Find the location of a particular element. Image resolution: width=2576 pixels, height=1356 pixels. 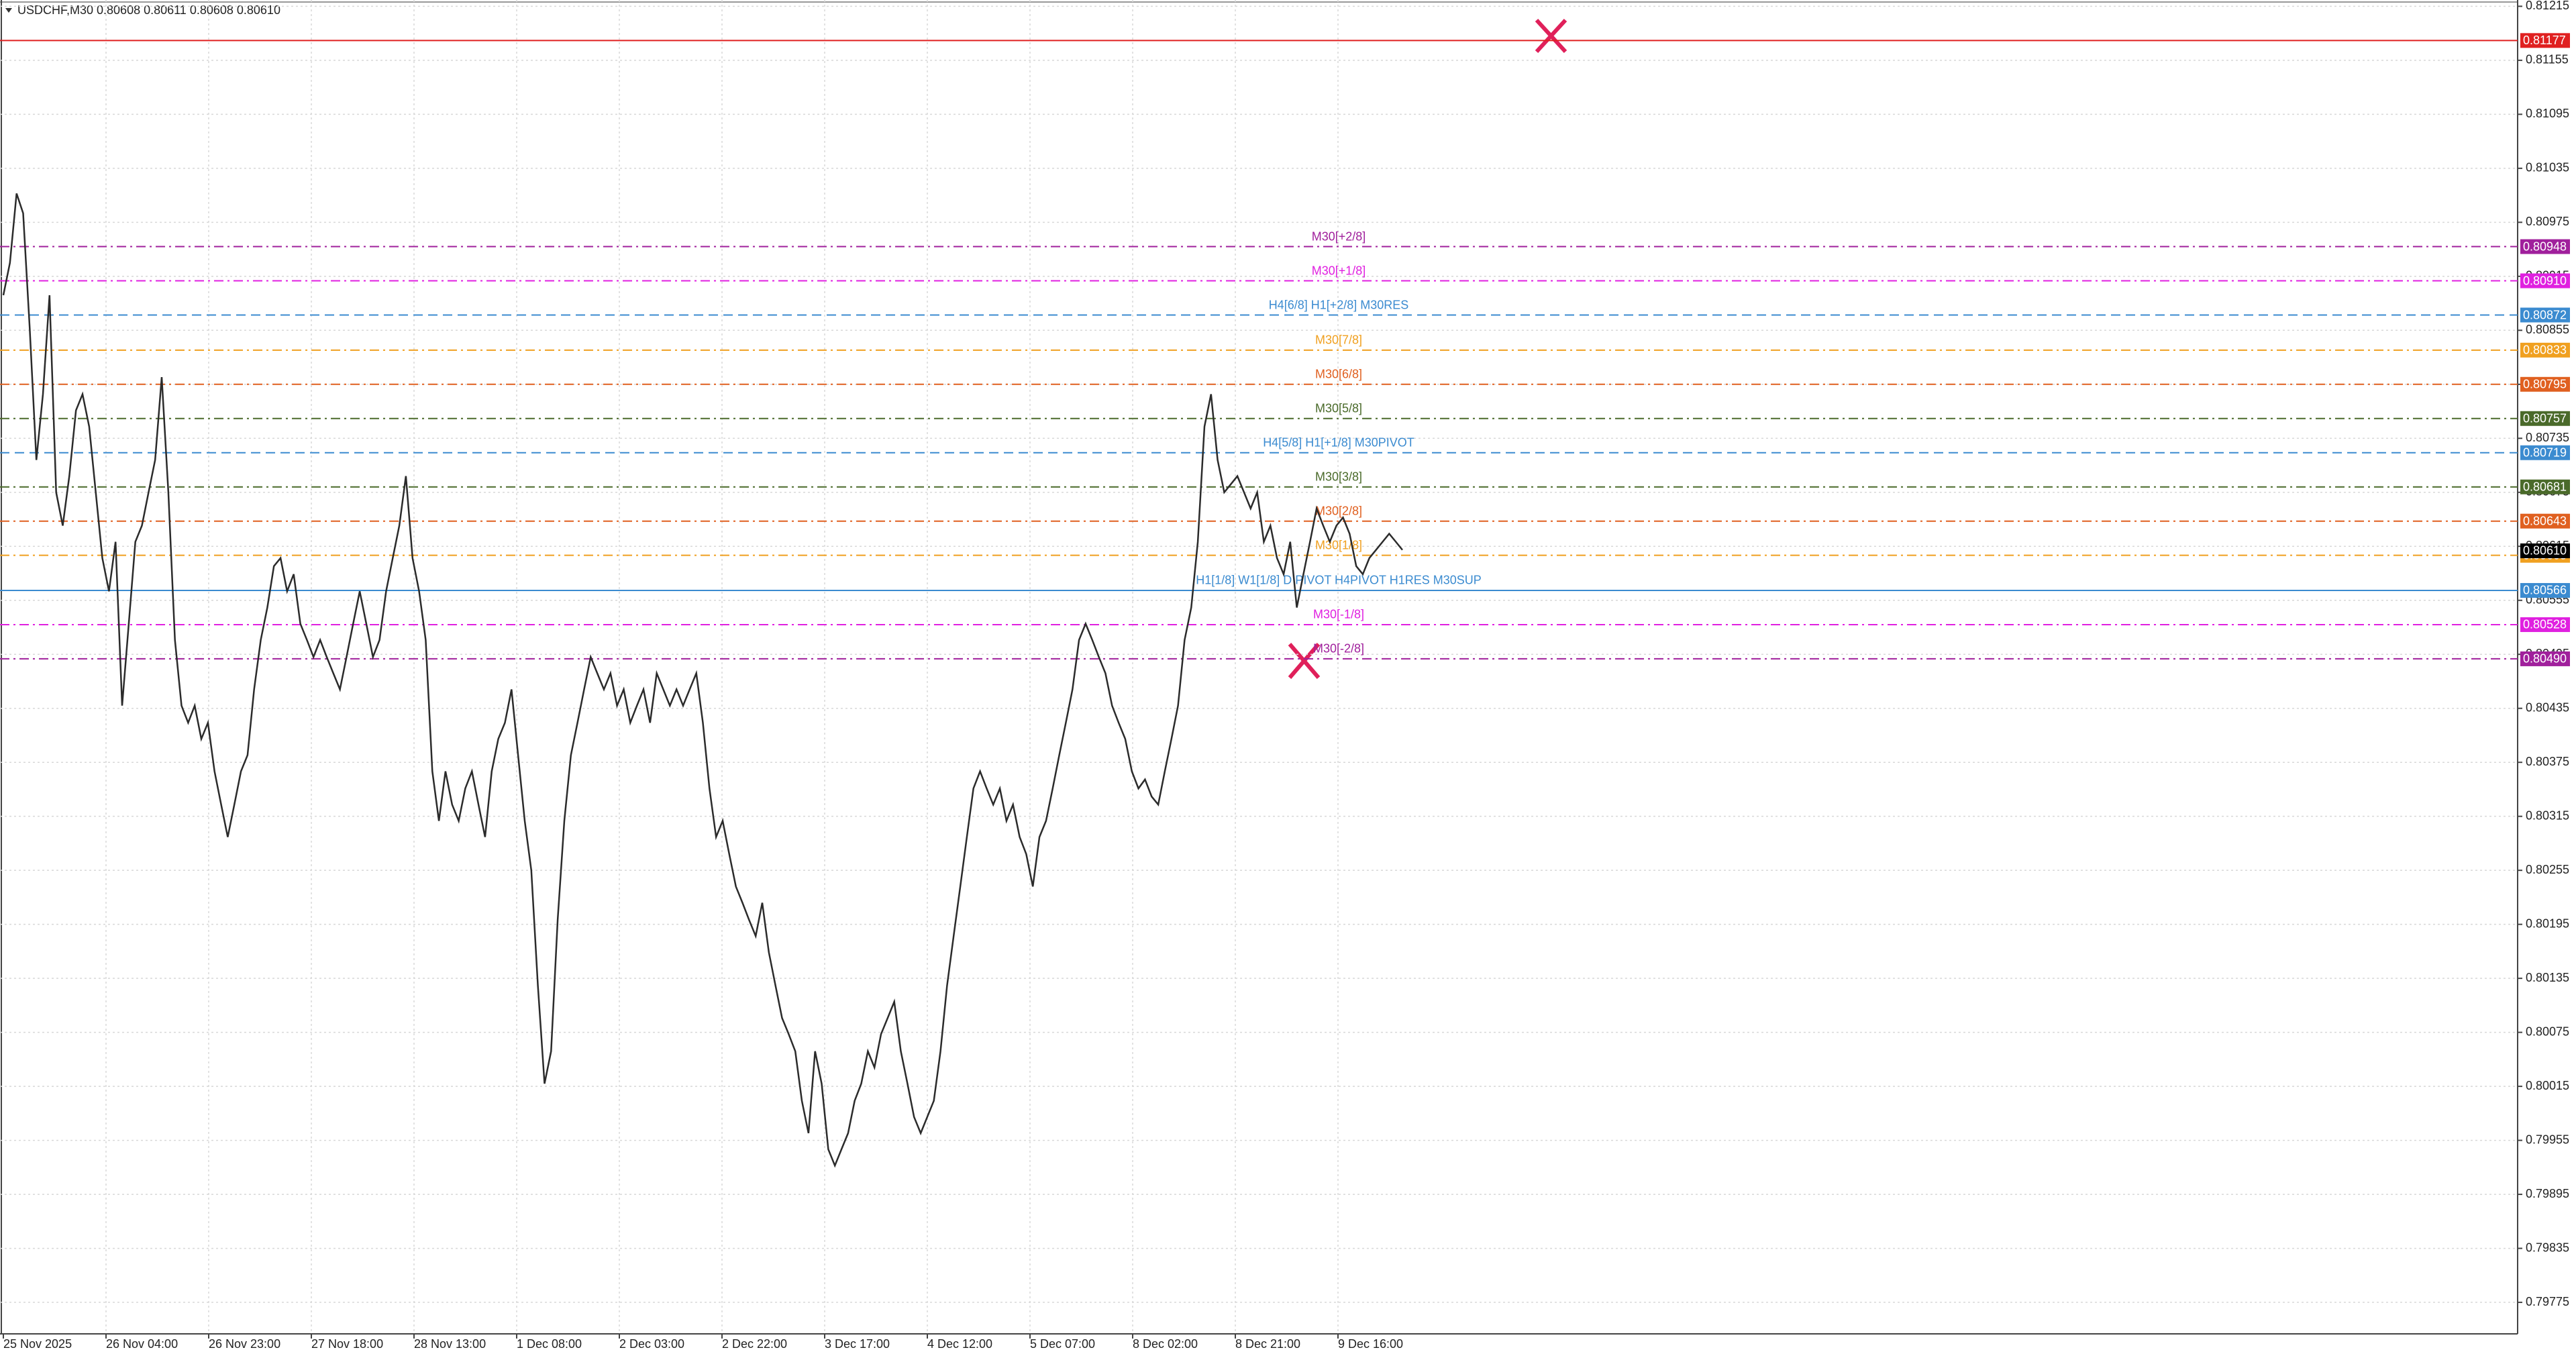

price-box-label: 0.81177 is located at coordinates (2544, 40).